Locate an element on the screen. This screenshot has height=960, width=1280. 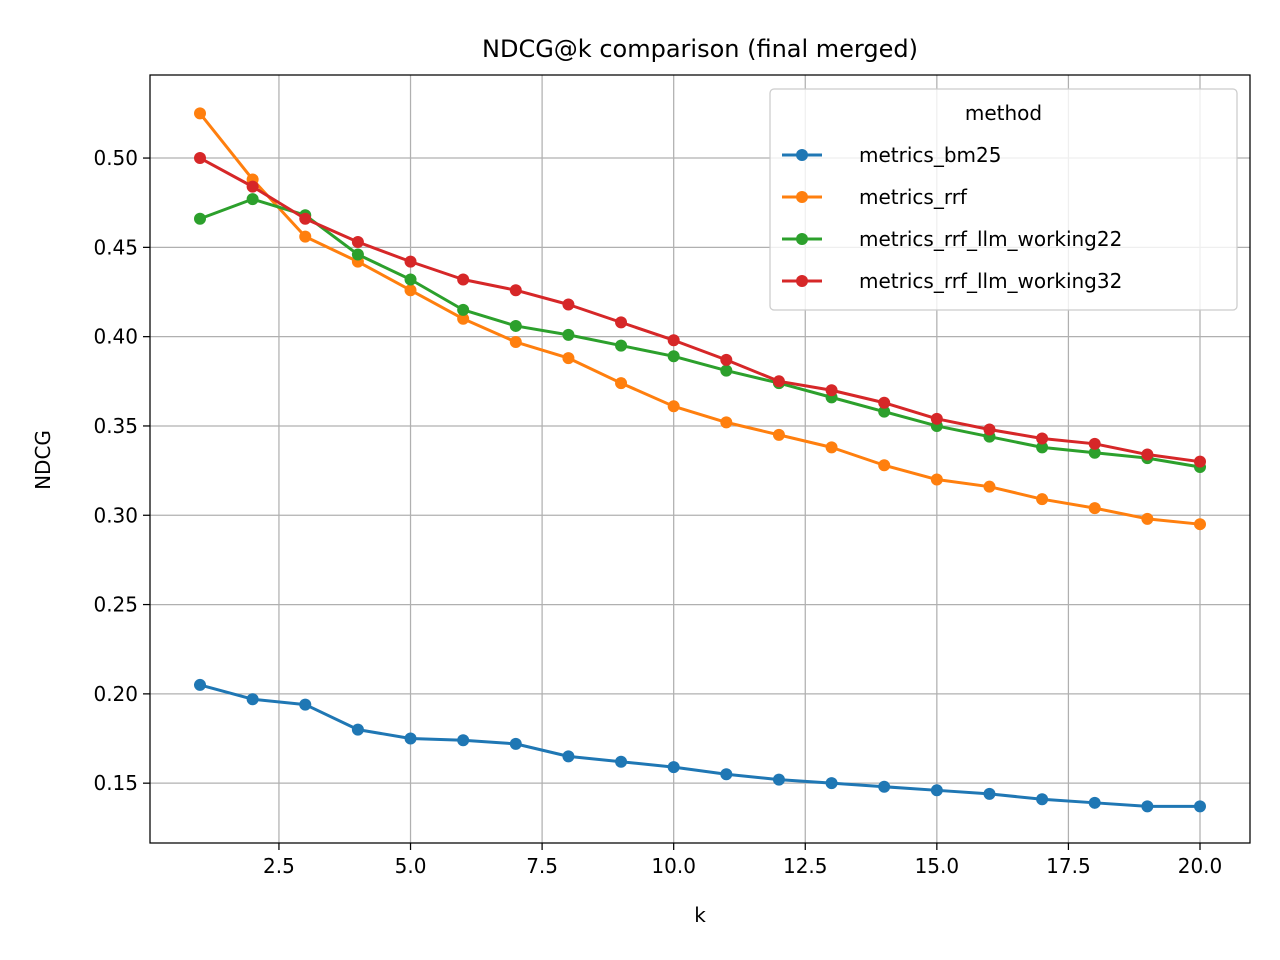
legend-entry: metrics_bm25 is located at coordinates (891, 155).